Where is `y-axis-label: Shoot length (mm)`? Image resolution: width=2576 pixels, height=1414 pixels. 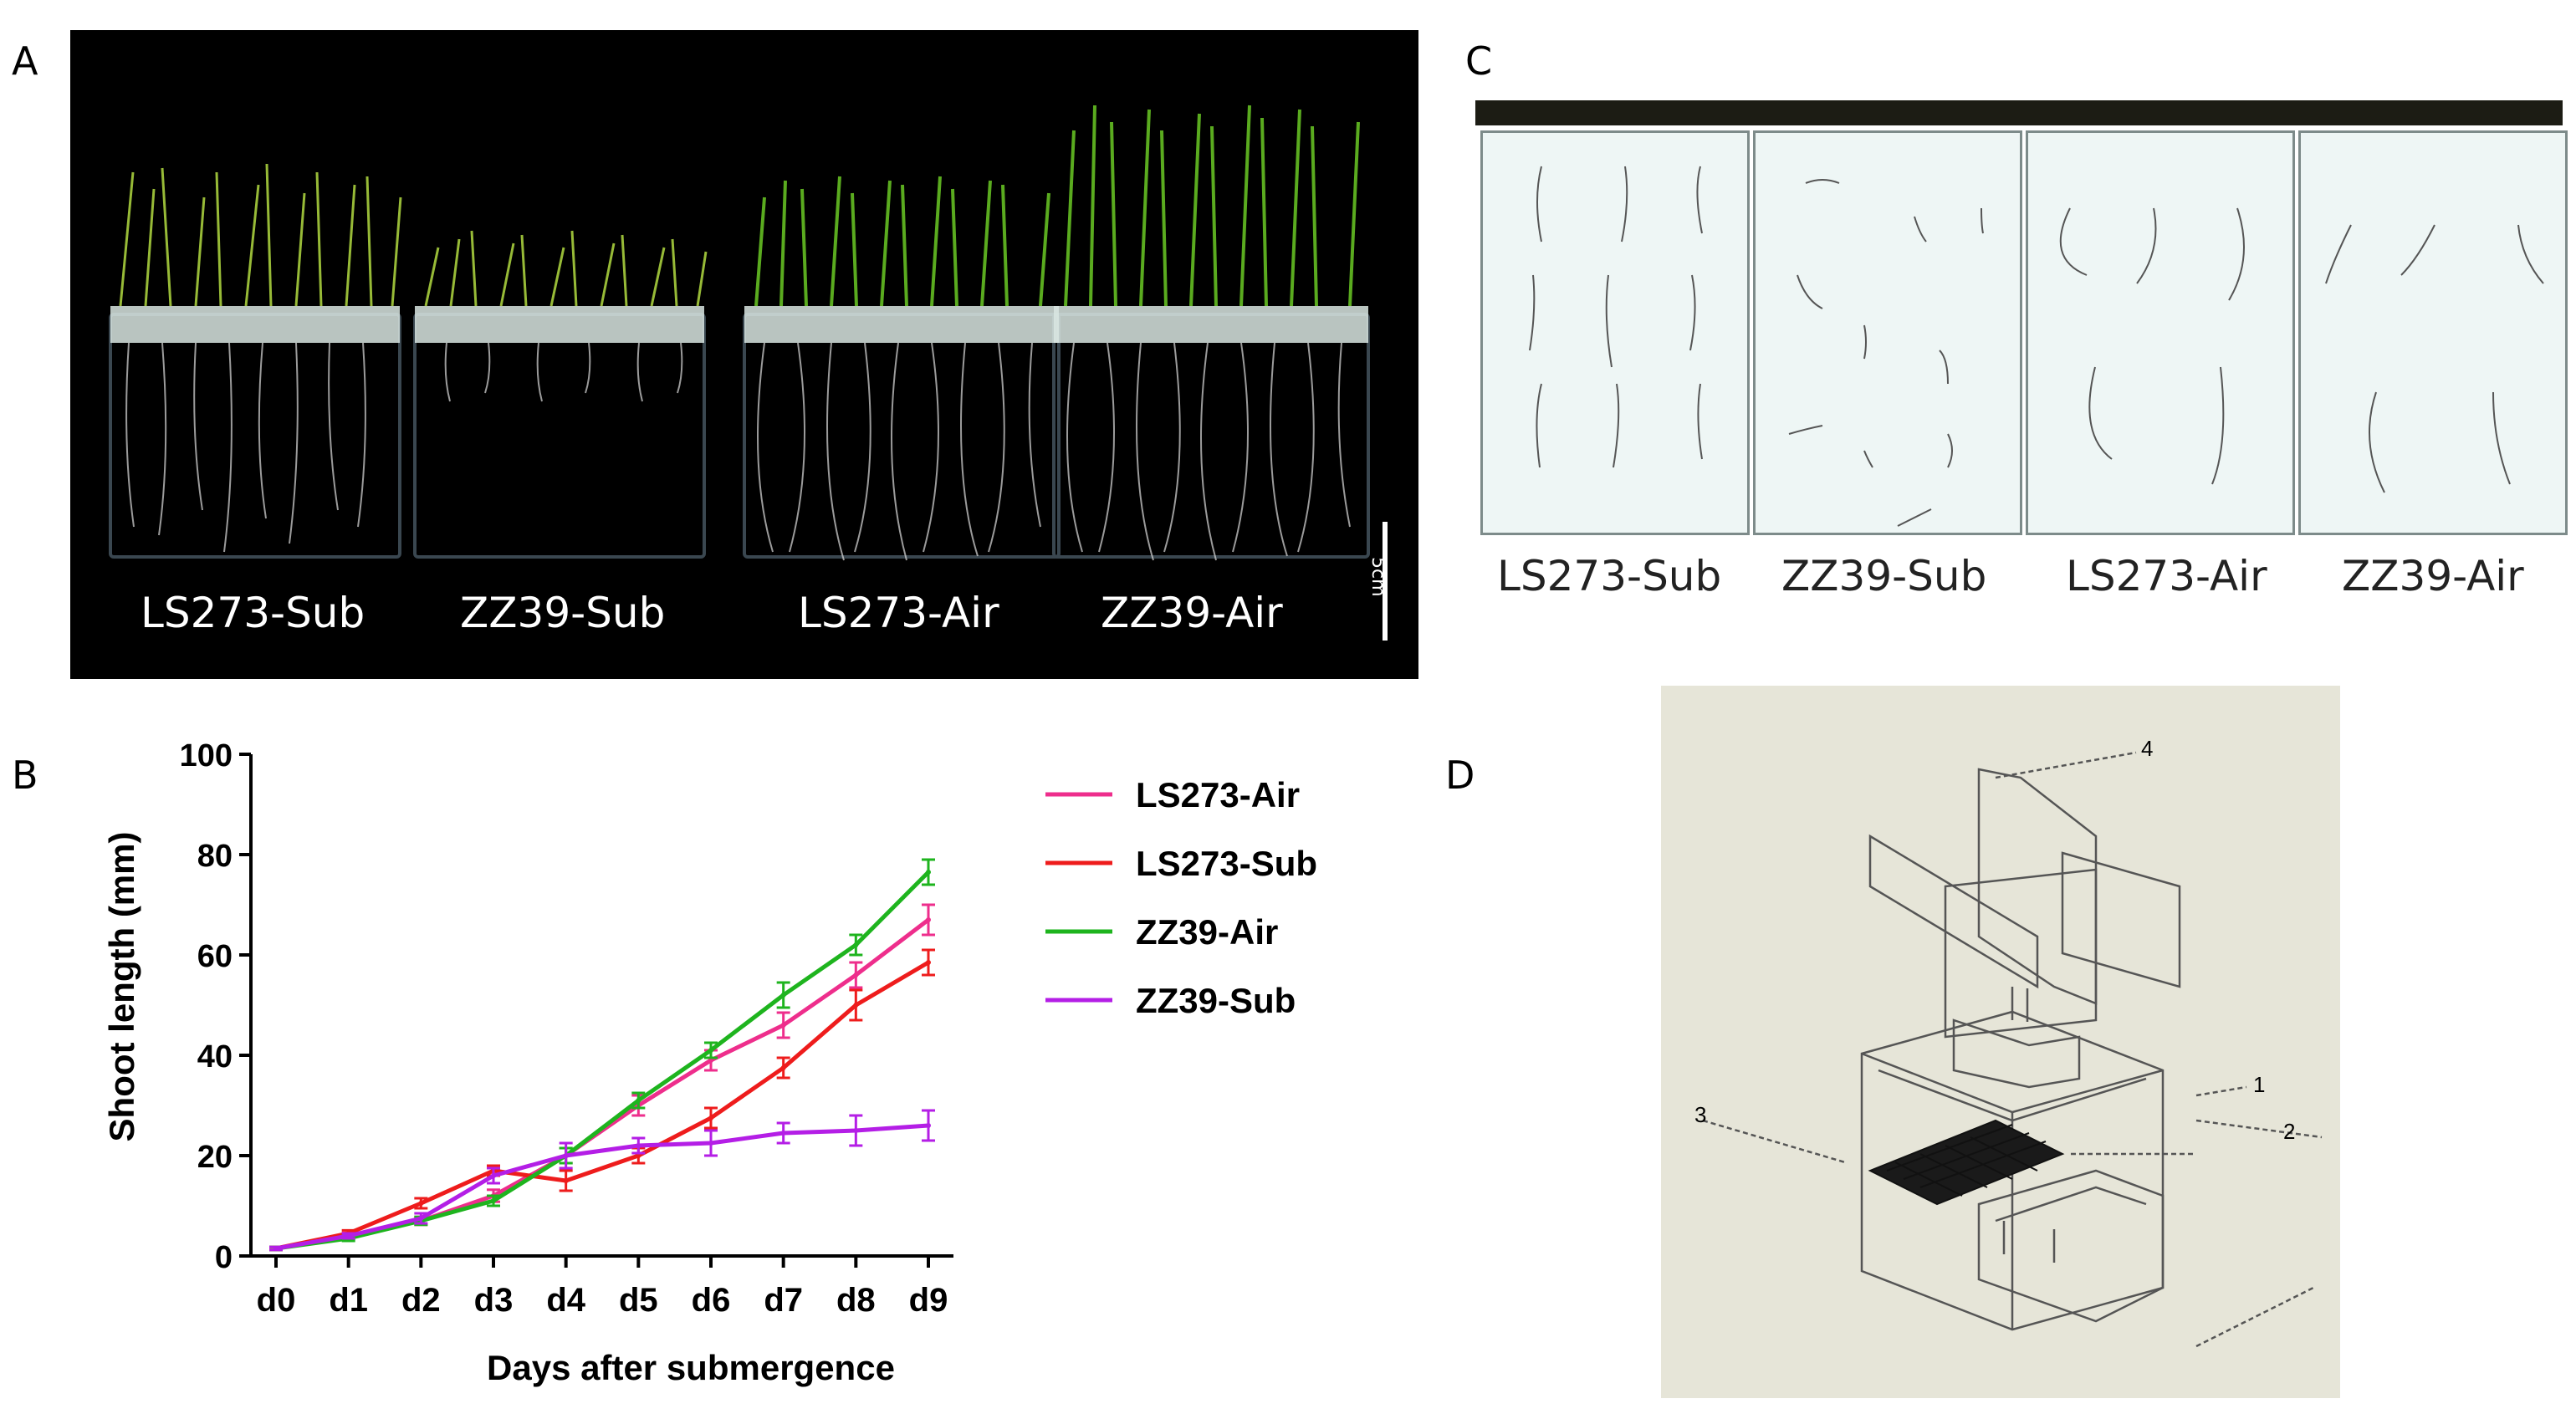 y-axis-label: Shoot length (mm) is located at coordinates (121, 987).